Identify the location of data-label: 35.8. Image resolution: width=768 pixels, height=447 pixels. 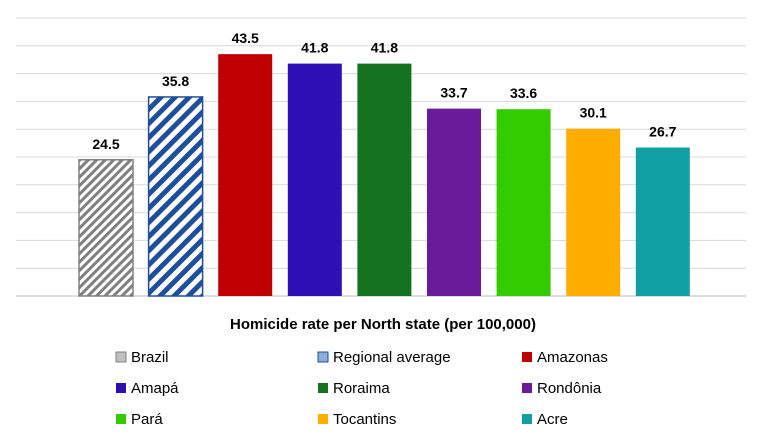
(175, 81).